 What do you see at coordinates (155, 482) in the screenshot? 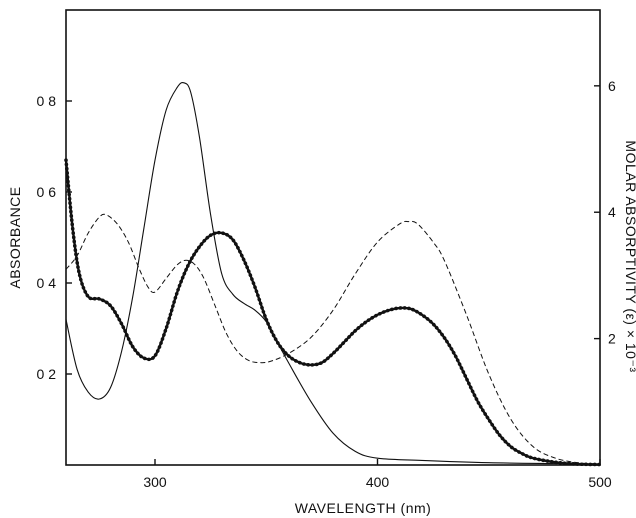
I see `x-tick-label-300: 300` at bounding box center [155, 482].